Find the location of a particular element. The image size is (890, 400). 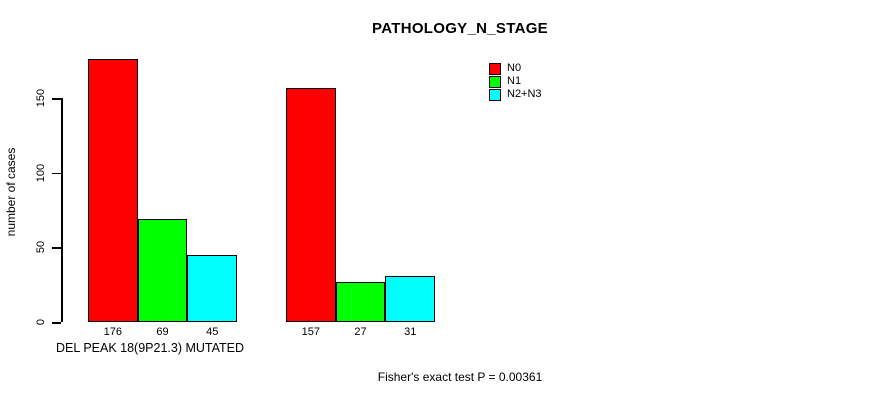

legend-item: N0 is located at coordinates (515, 68).